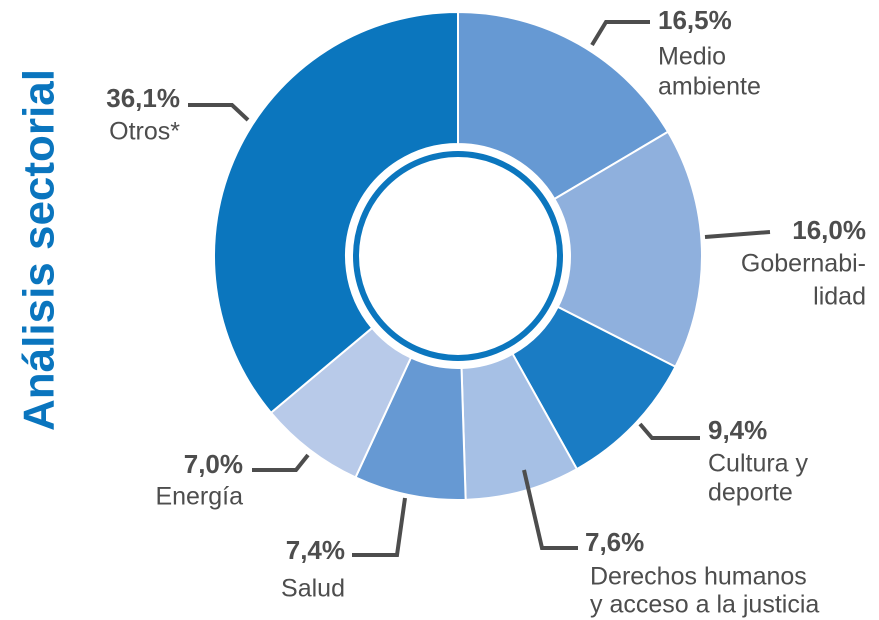  Describe the element at coordinates (213, 464) in the screenshot. I see `value-label: 7,0%` at that location.